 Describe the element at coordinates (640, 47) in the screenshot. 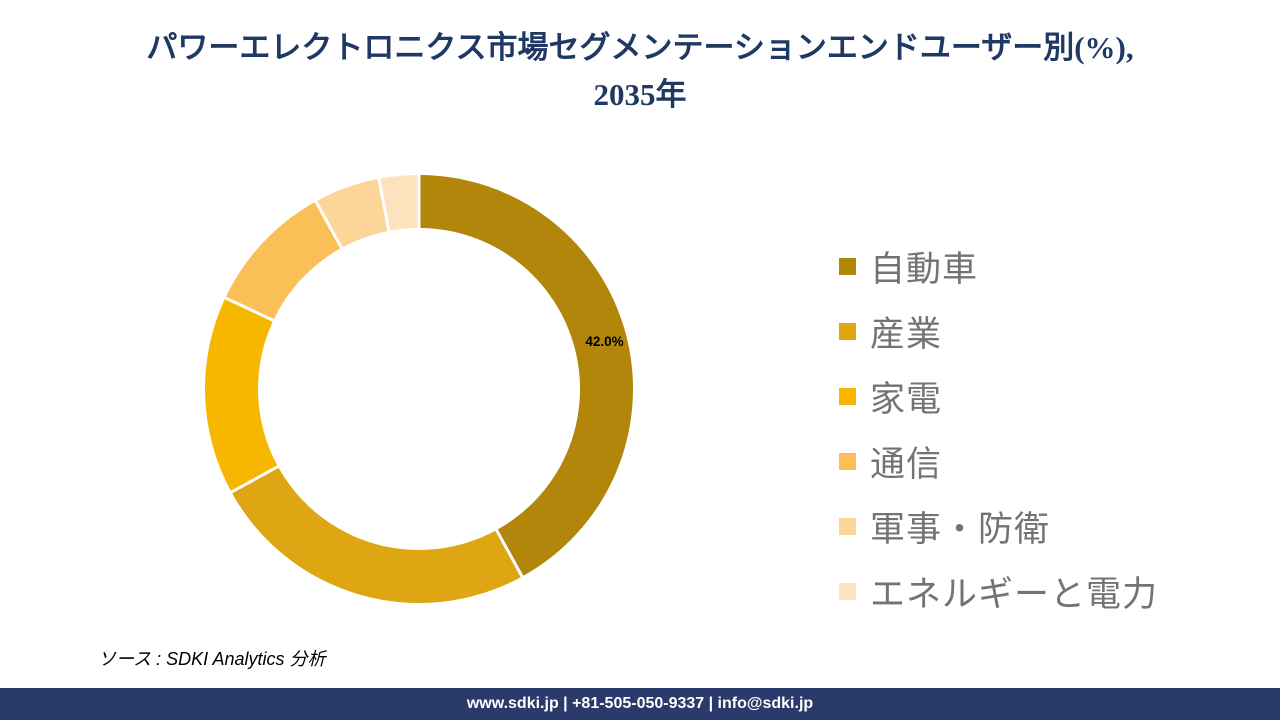

I see `chart-title-line1: パワーエレクトロニクス市場セグメンテーションエンドユーザー別(%),` at that location.